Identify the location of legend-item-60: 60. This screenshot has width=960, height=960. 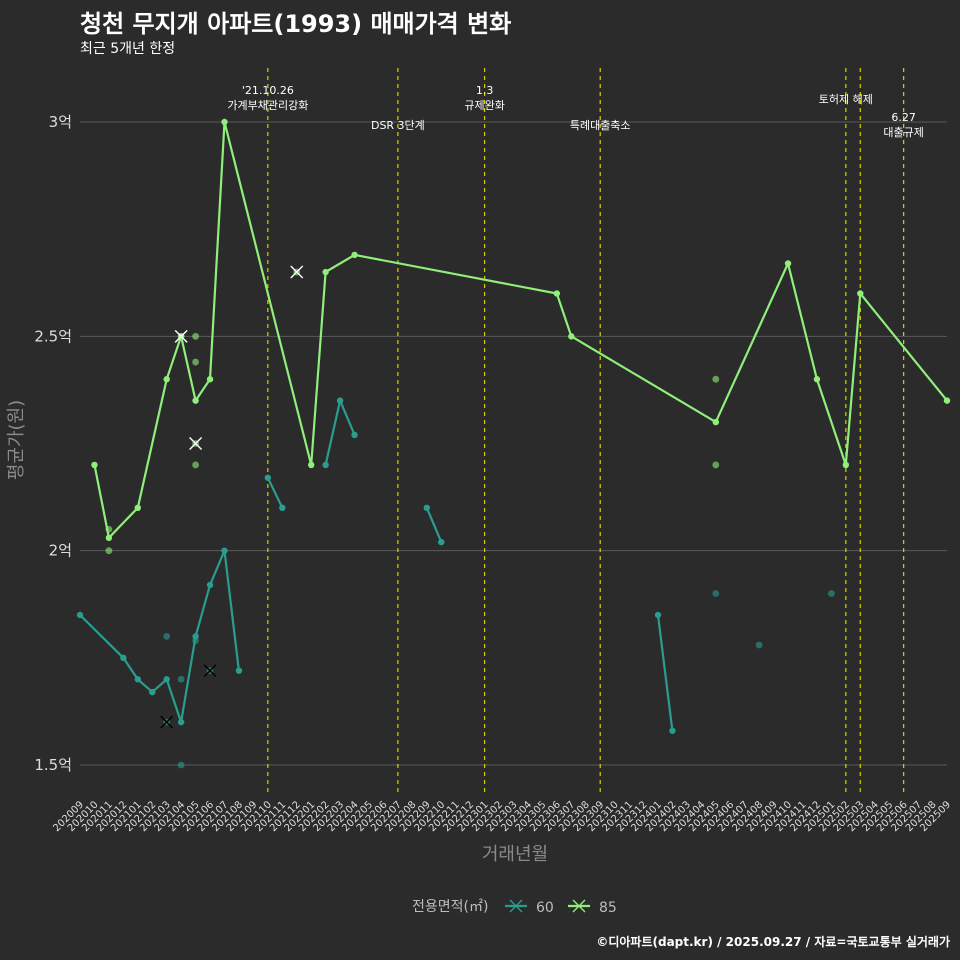
(529, 907).